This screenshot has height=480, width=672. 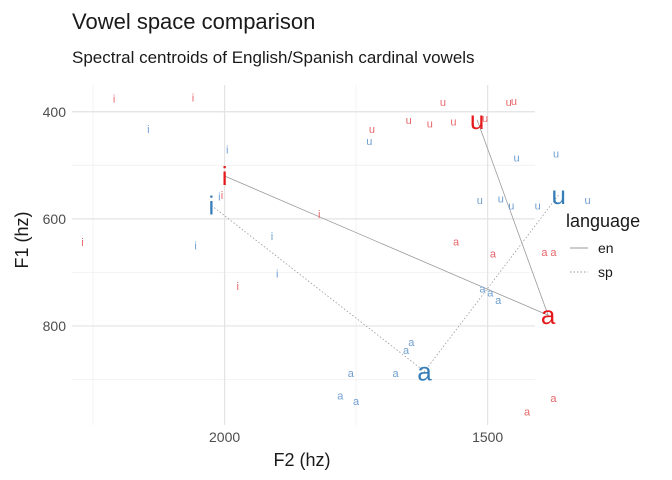 I want to click on x-axis-title: F2 (hz), so click(x=301, y=460).